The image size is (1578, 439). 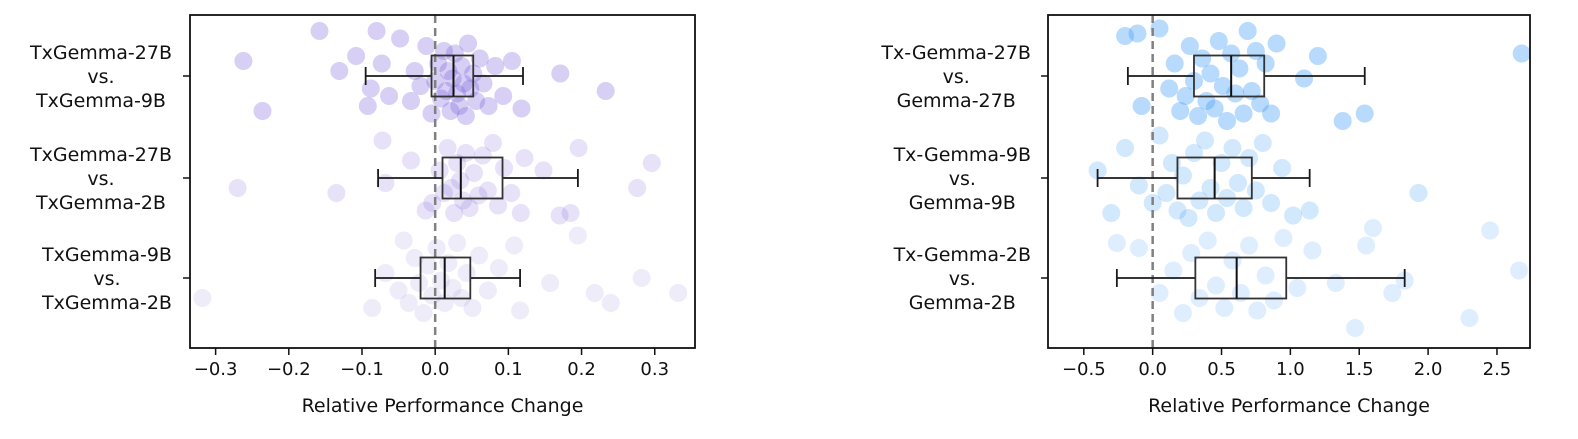 I want to click on x-tick-label: 1.5, so click(x=1359, y=369).